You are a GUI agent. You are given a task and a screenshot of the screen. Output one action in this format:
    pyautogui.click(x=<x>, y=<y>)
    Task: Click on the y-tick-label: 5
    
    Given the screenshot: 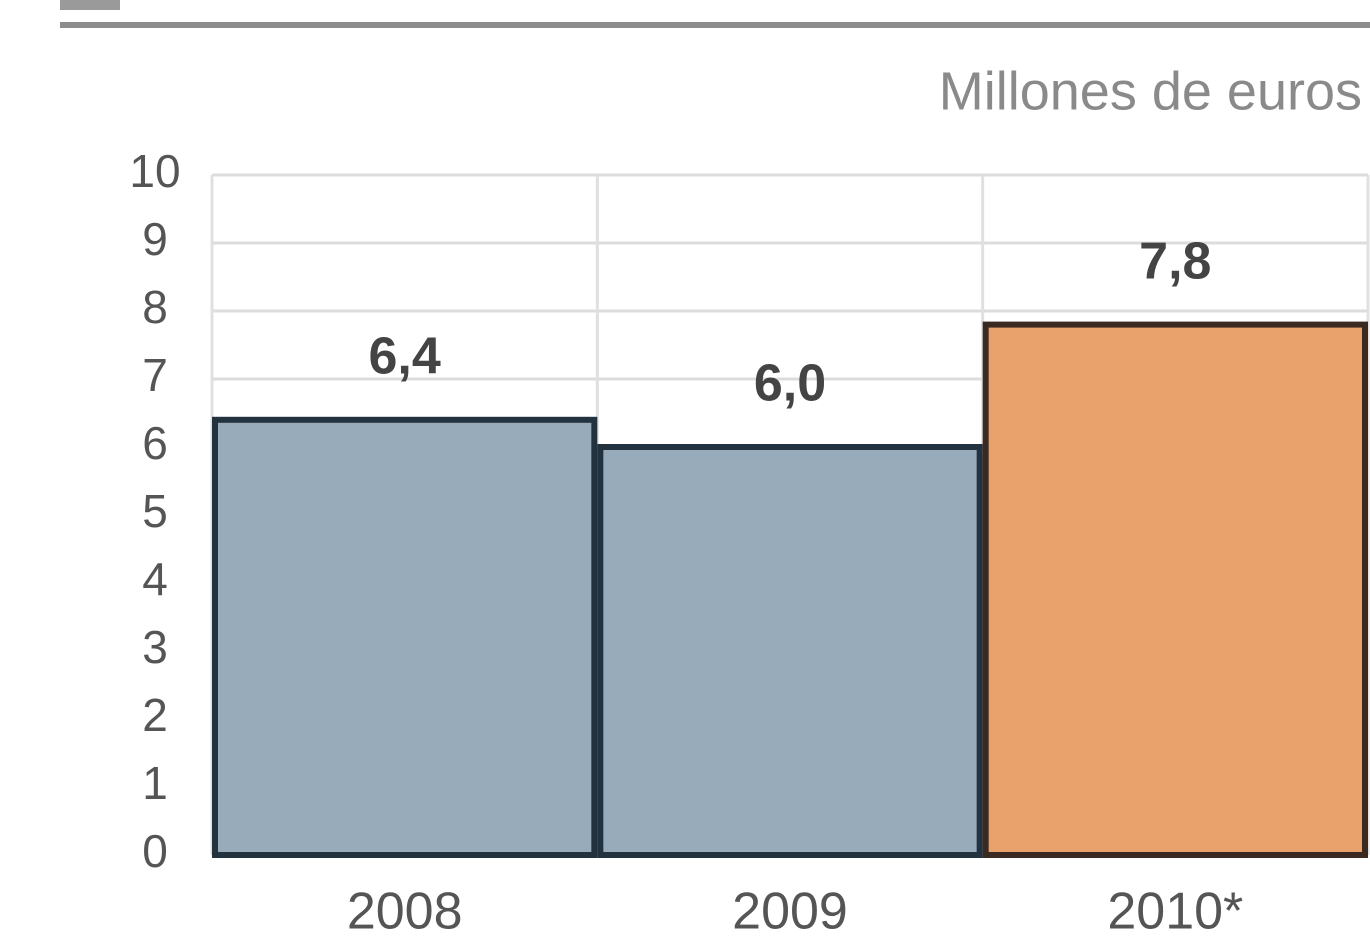 What is the action you would take?
    pyautogui.click(x=155, y=511)
    